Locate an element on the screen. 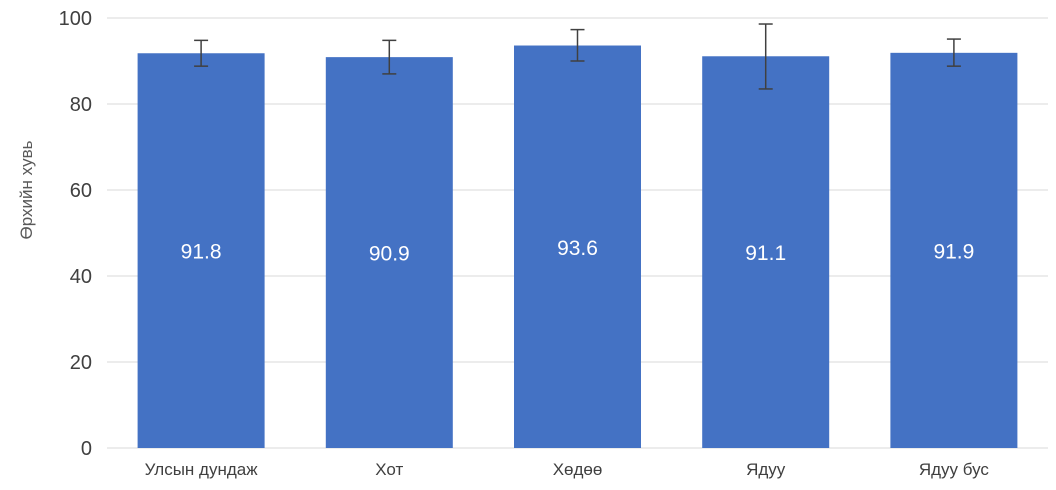 The width and height of the screenshot is (1056, 490). error-bars is located at coordinates (577, 56).